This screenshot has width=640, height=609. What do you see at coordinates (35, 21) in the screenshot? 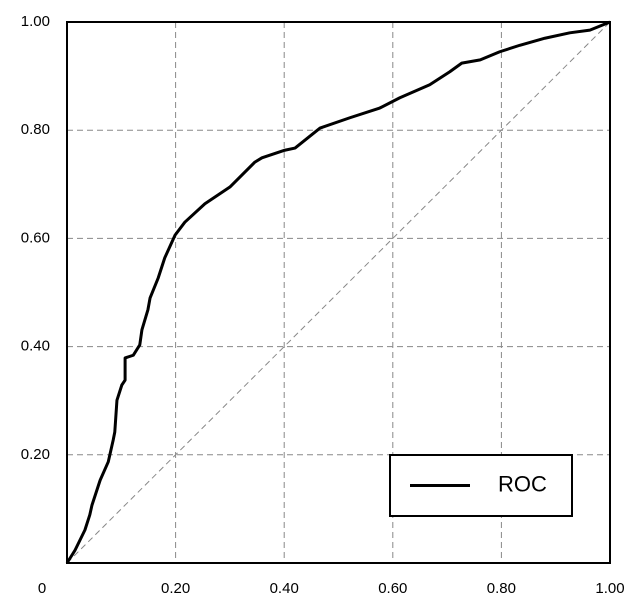
I see `y-tick-label: 1.00` at bounding box center [35, 21].